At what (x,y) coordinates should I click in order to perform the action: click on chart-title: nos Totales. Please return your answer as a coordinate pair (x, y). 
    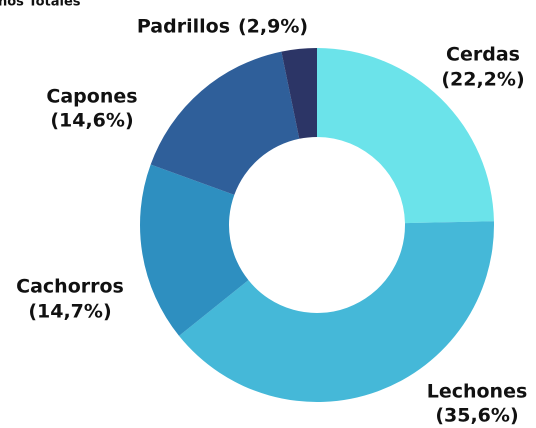
    Looking at the image, I should click on (40, 5).